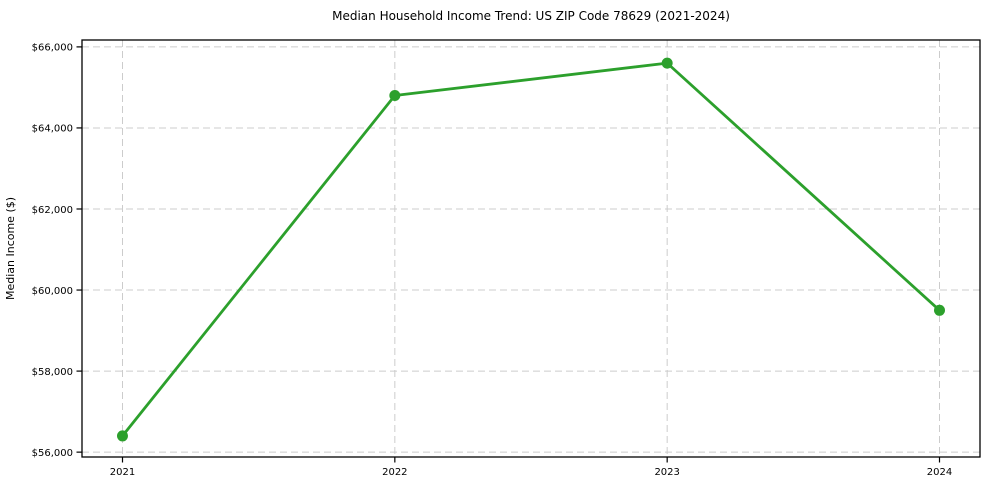  I want to click on x-tick-label: 2023, so click(666, 472).